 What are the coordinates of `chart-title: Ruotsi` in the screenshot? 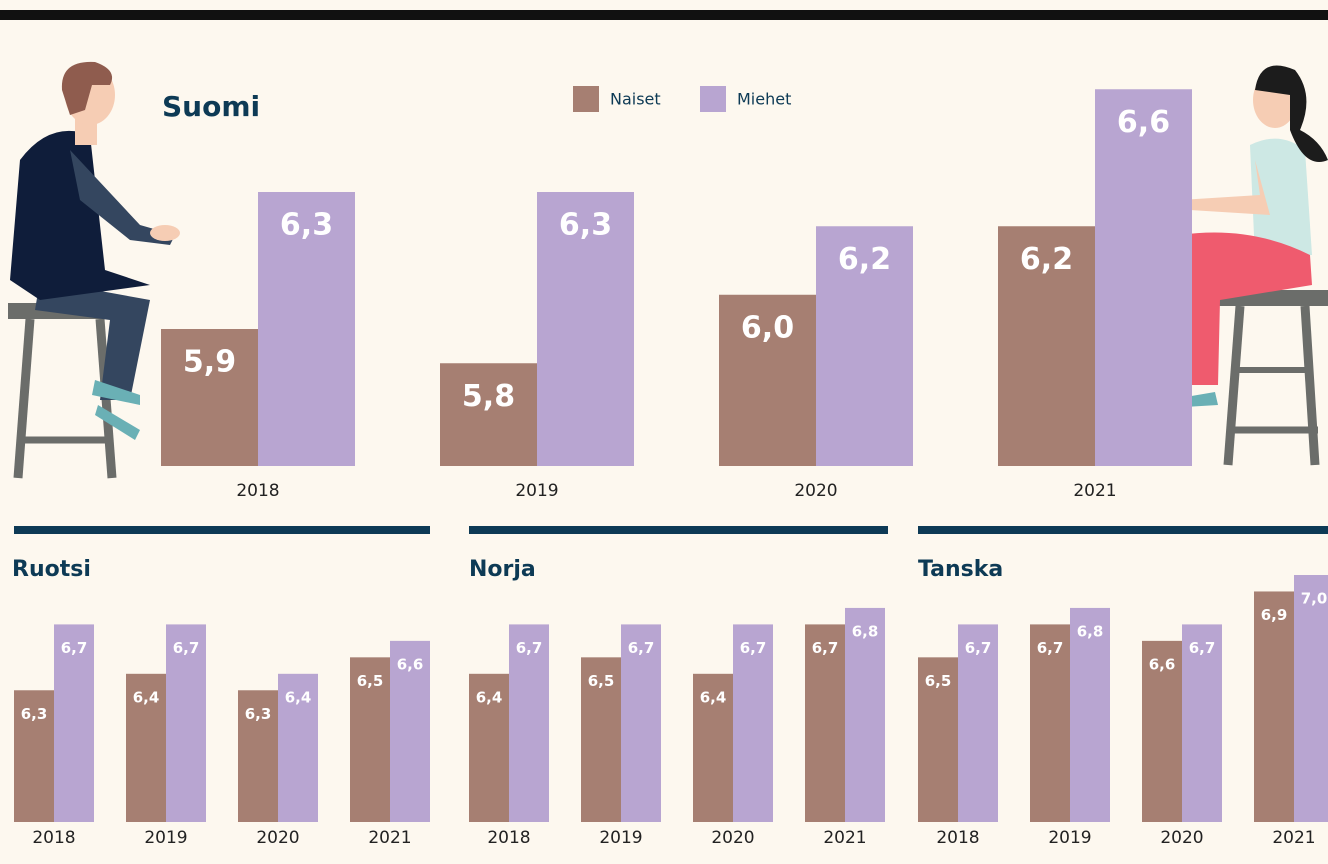 It's located at (51, 569).